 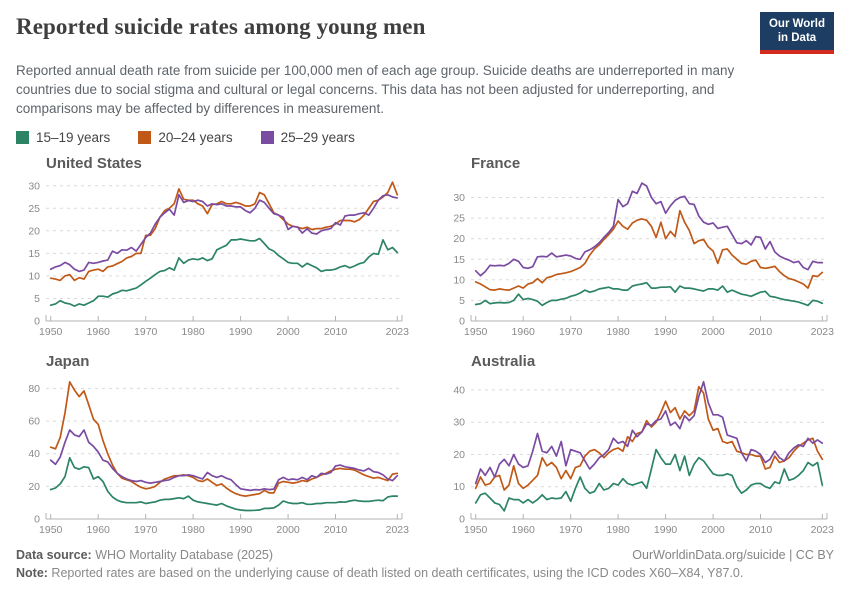 I want to click on panel-title-australia: Australia, so click(x=503, y=361).